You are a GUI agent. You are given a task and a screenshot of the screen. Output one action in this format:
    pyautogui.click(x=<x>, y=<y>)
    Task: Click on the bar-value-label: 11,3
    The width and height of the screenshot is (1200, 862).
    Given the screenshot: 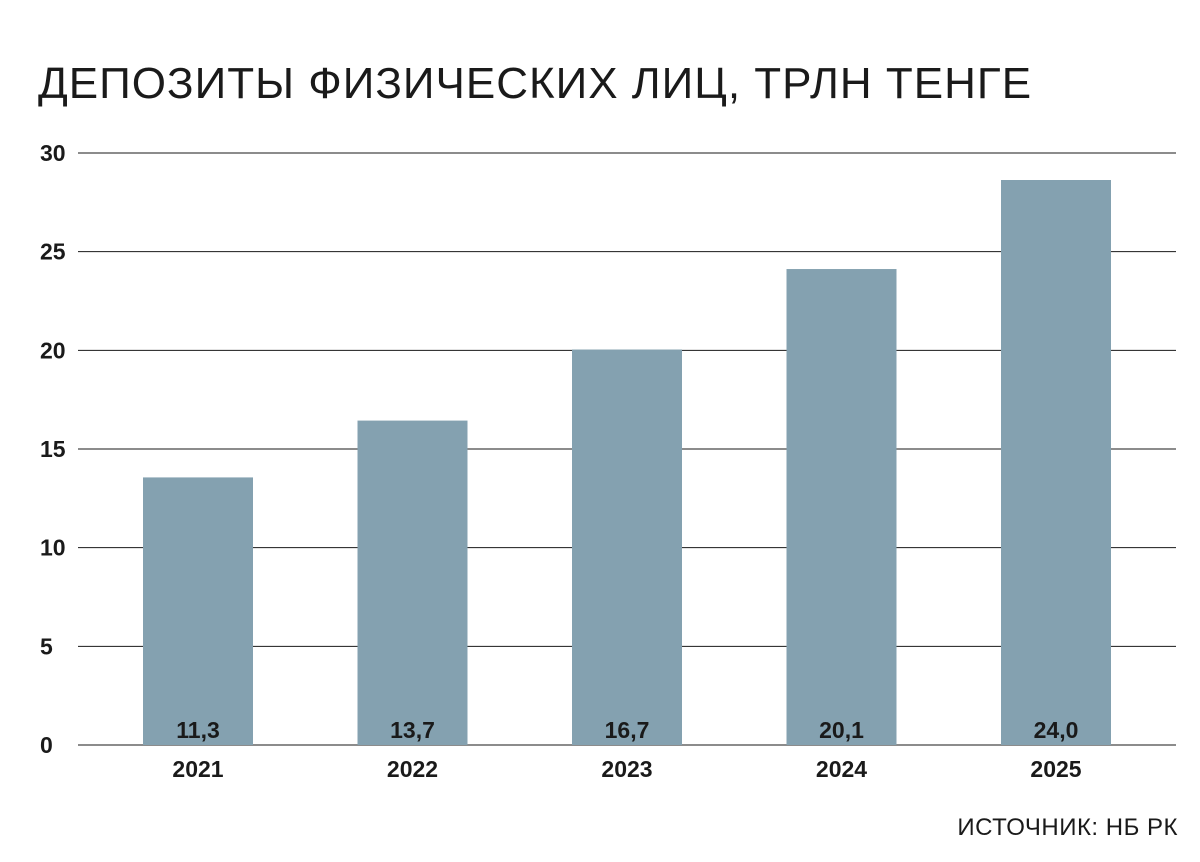 What is the action you would take?
    pyautogui.click(x=198, y=730)
    